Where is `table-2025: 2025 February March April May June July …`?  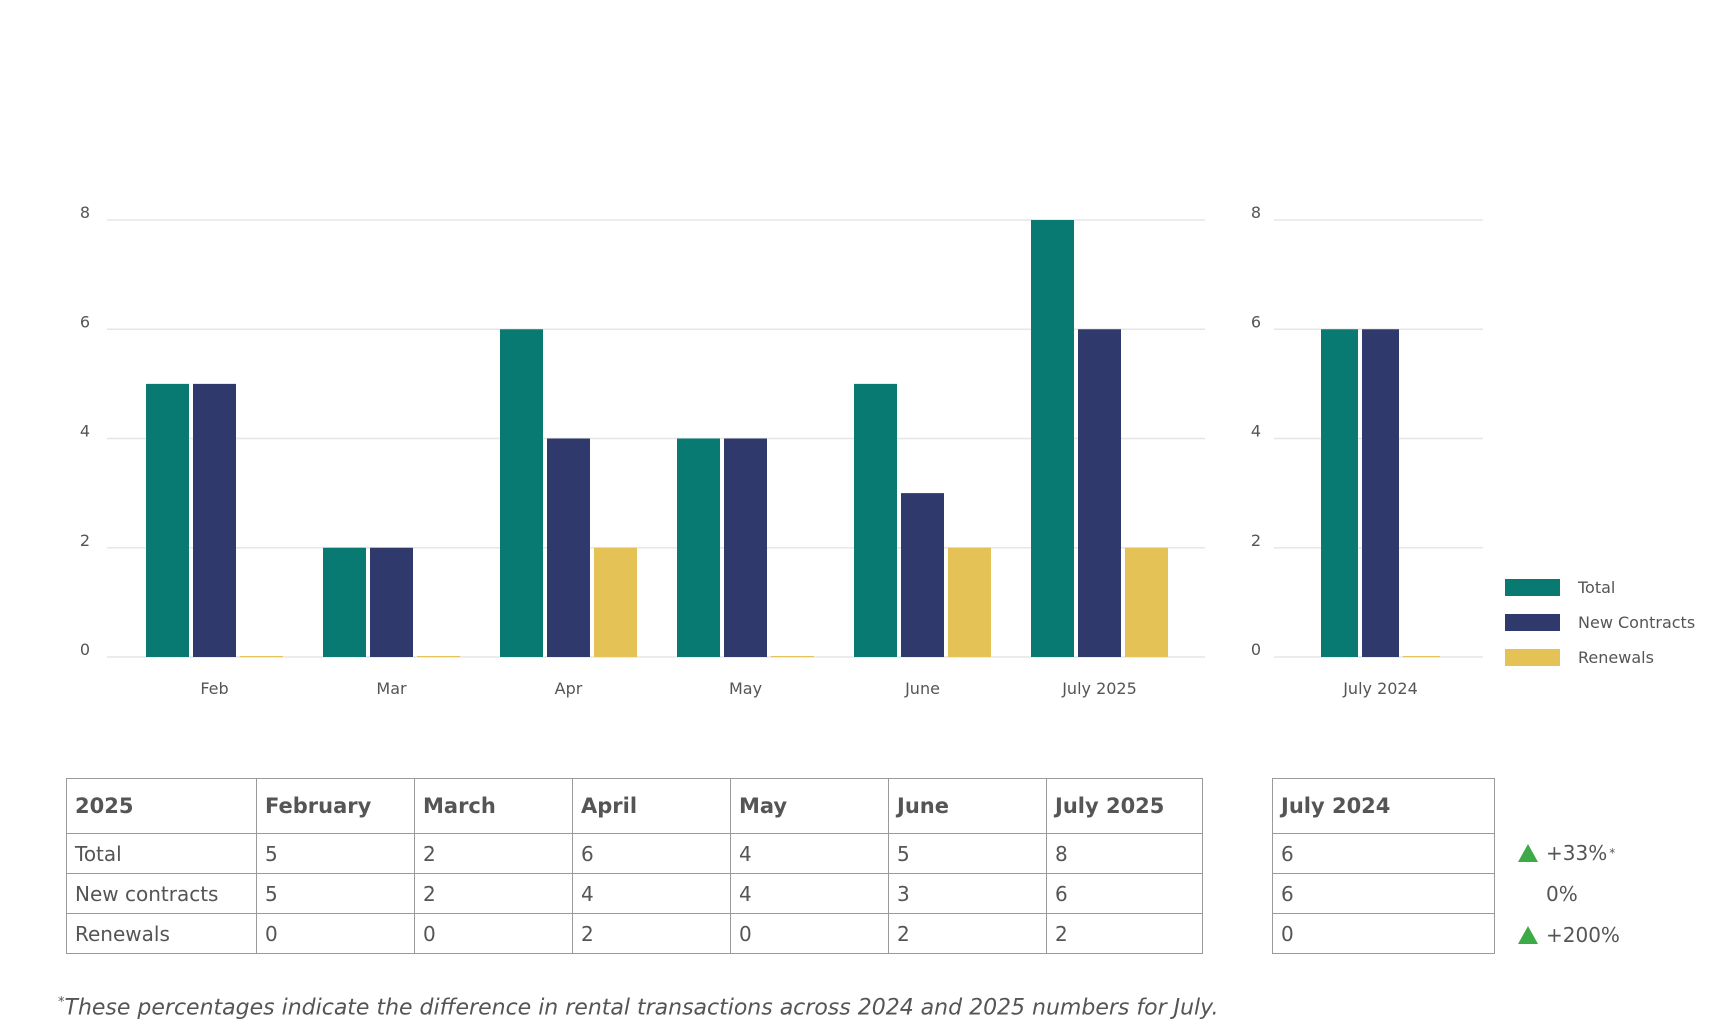
table-2025: 2025 February March April May June July … is located at coordinates (634, 866).